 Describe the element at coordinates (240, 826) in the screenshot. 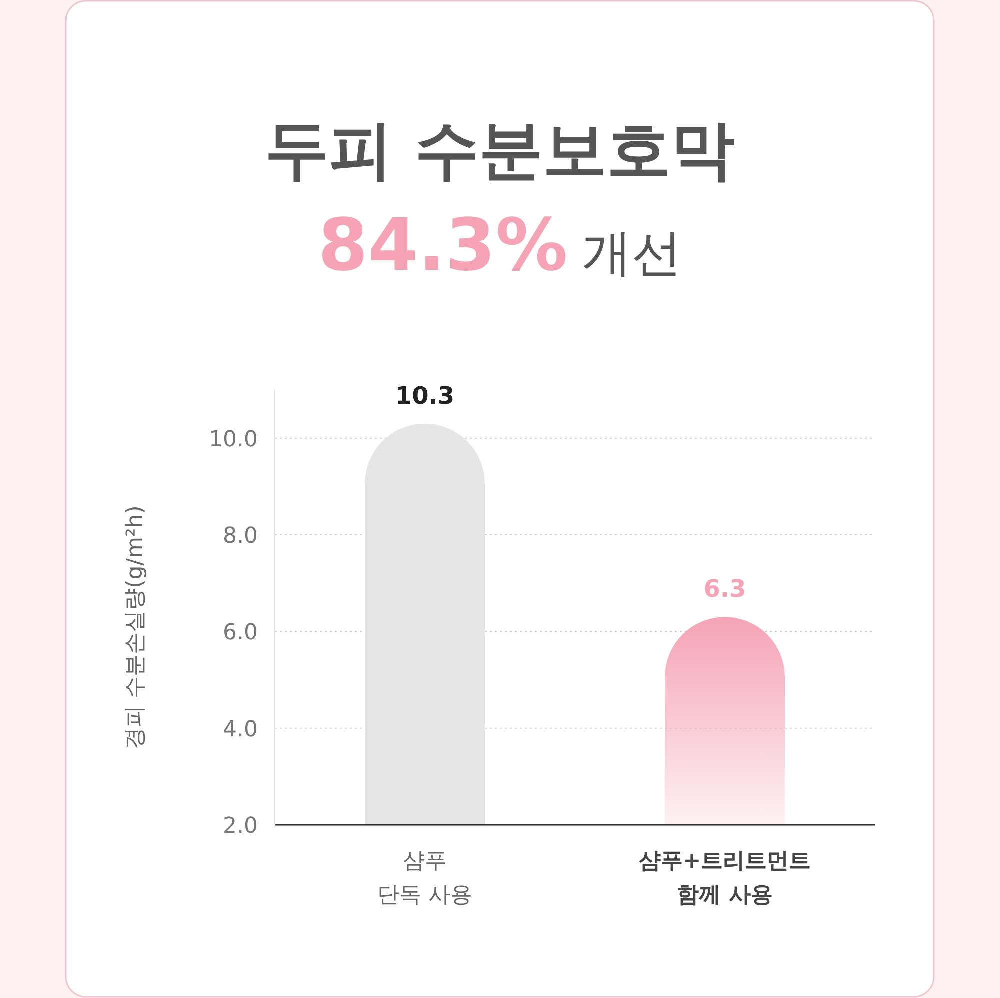

I see `y-tick-label: 2.0` at that location.